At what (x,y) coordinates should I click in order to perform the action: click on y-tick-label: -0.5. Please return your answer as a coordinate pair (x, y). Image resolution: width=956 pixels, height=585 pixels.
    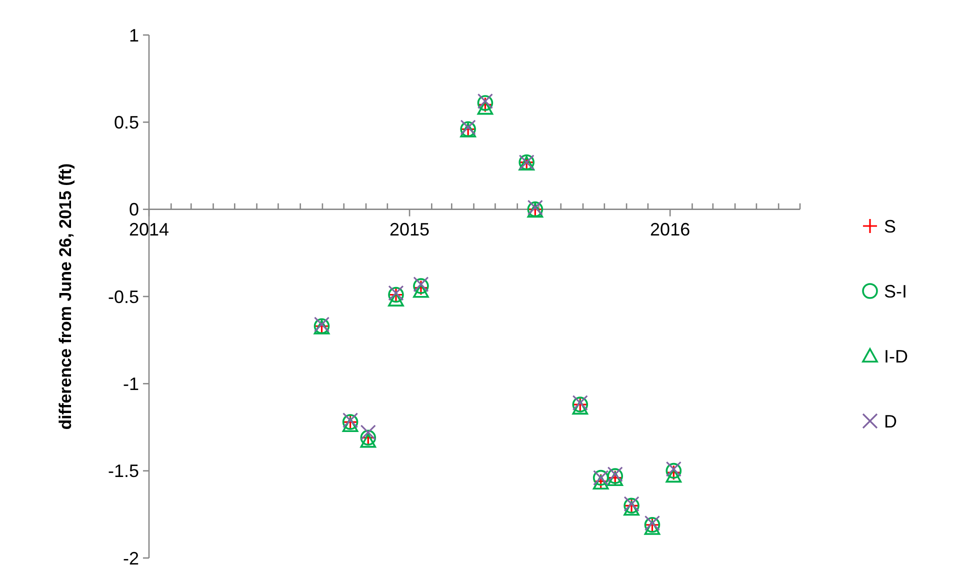
    Looking at the image, I should click on (123, 296).